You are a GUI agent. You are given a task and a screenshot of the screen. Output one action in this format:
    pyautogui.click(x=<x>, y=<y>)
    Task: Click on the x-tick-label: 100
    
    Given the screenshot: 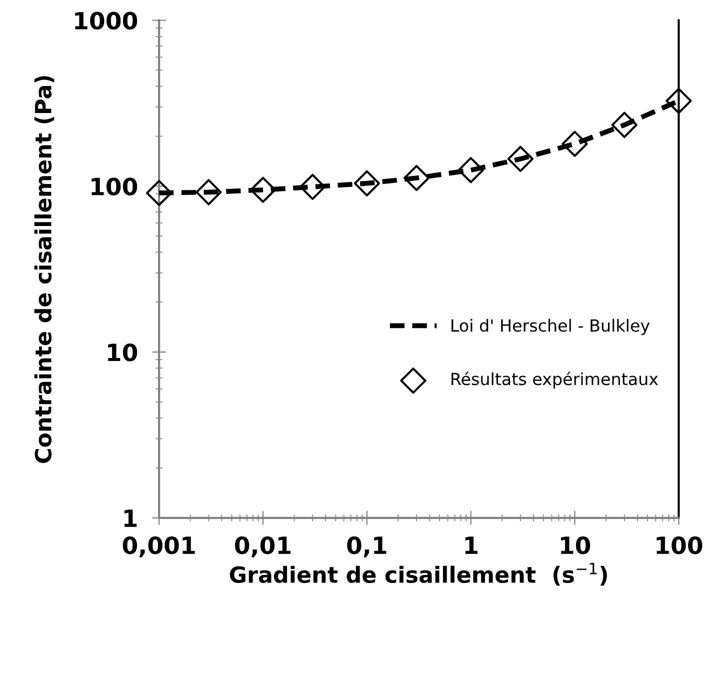 What is the action you would take?
    pyautogui.click(x=679, y=545)
    